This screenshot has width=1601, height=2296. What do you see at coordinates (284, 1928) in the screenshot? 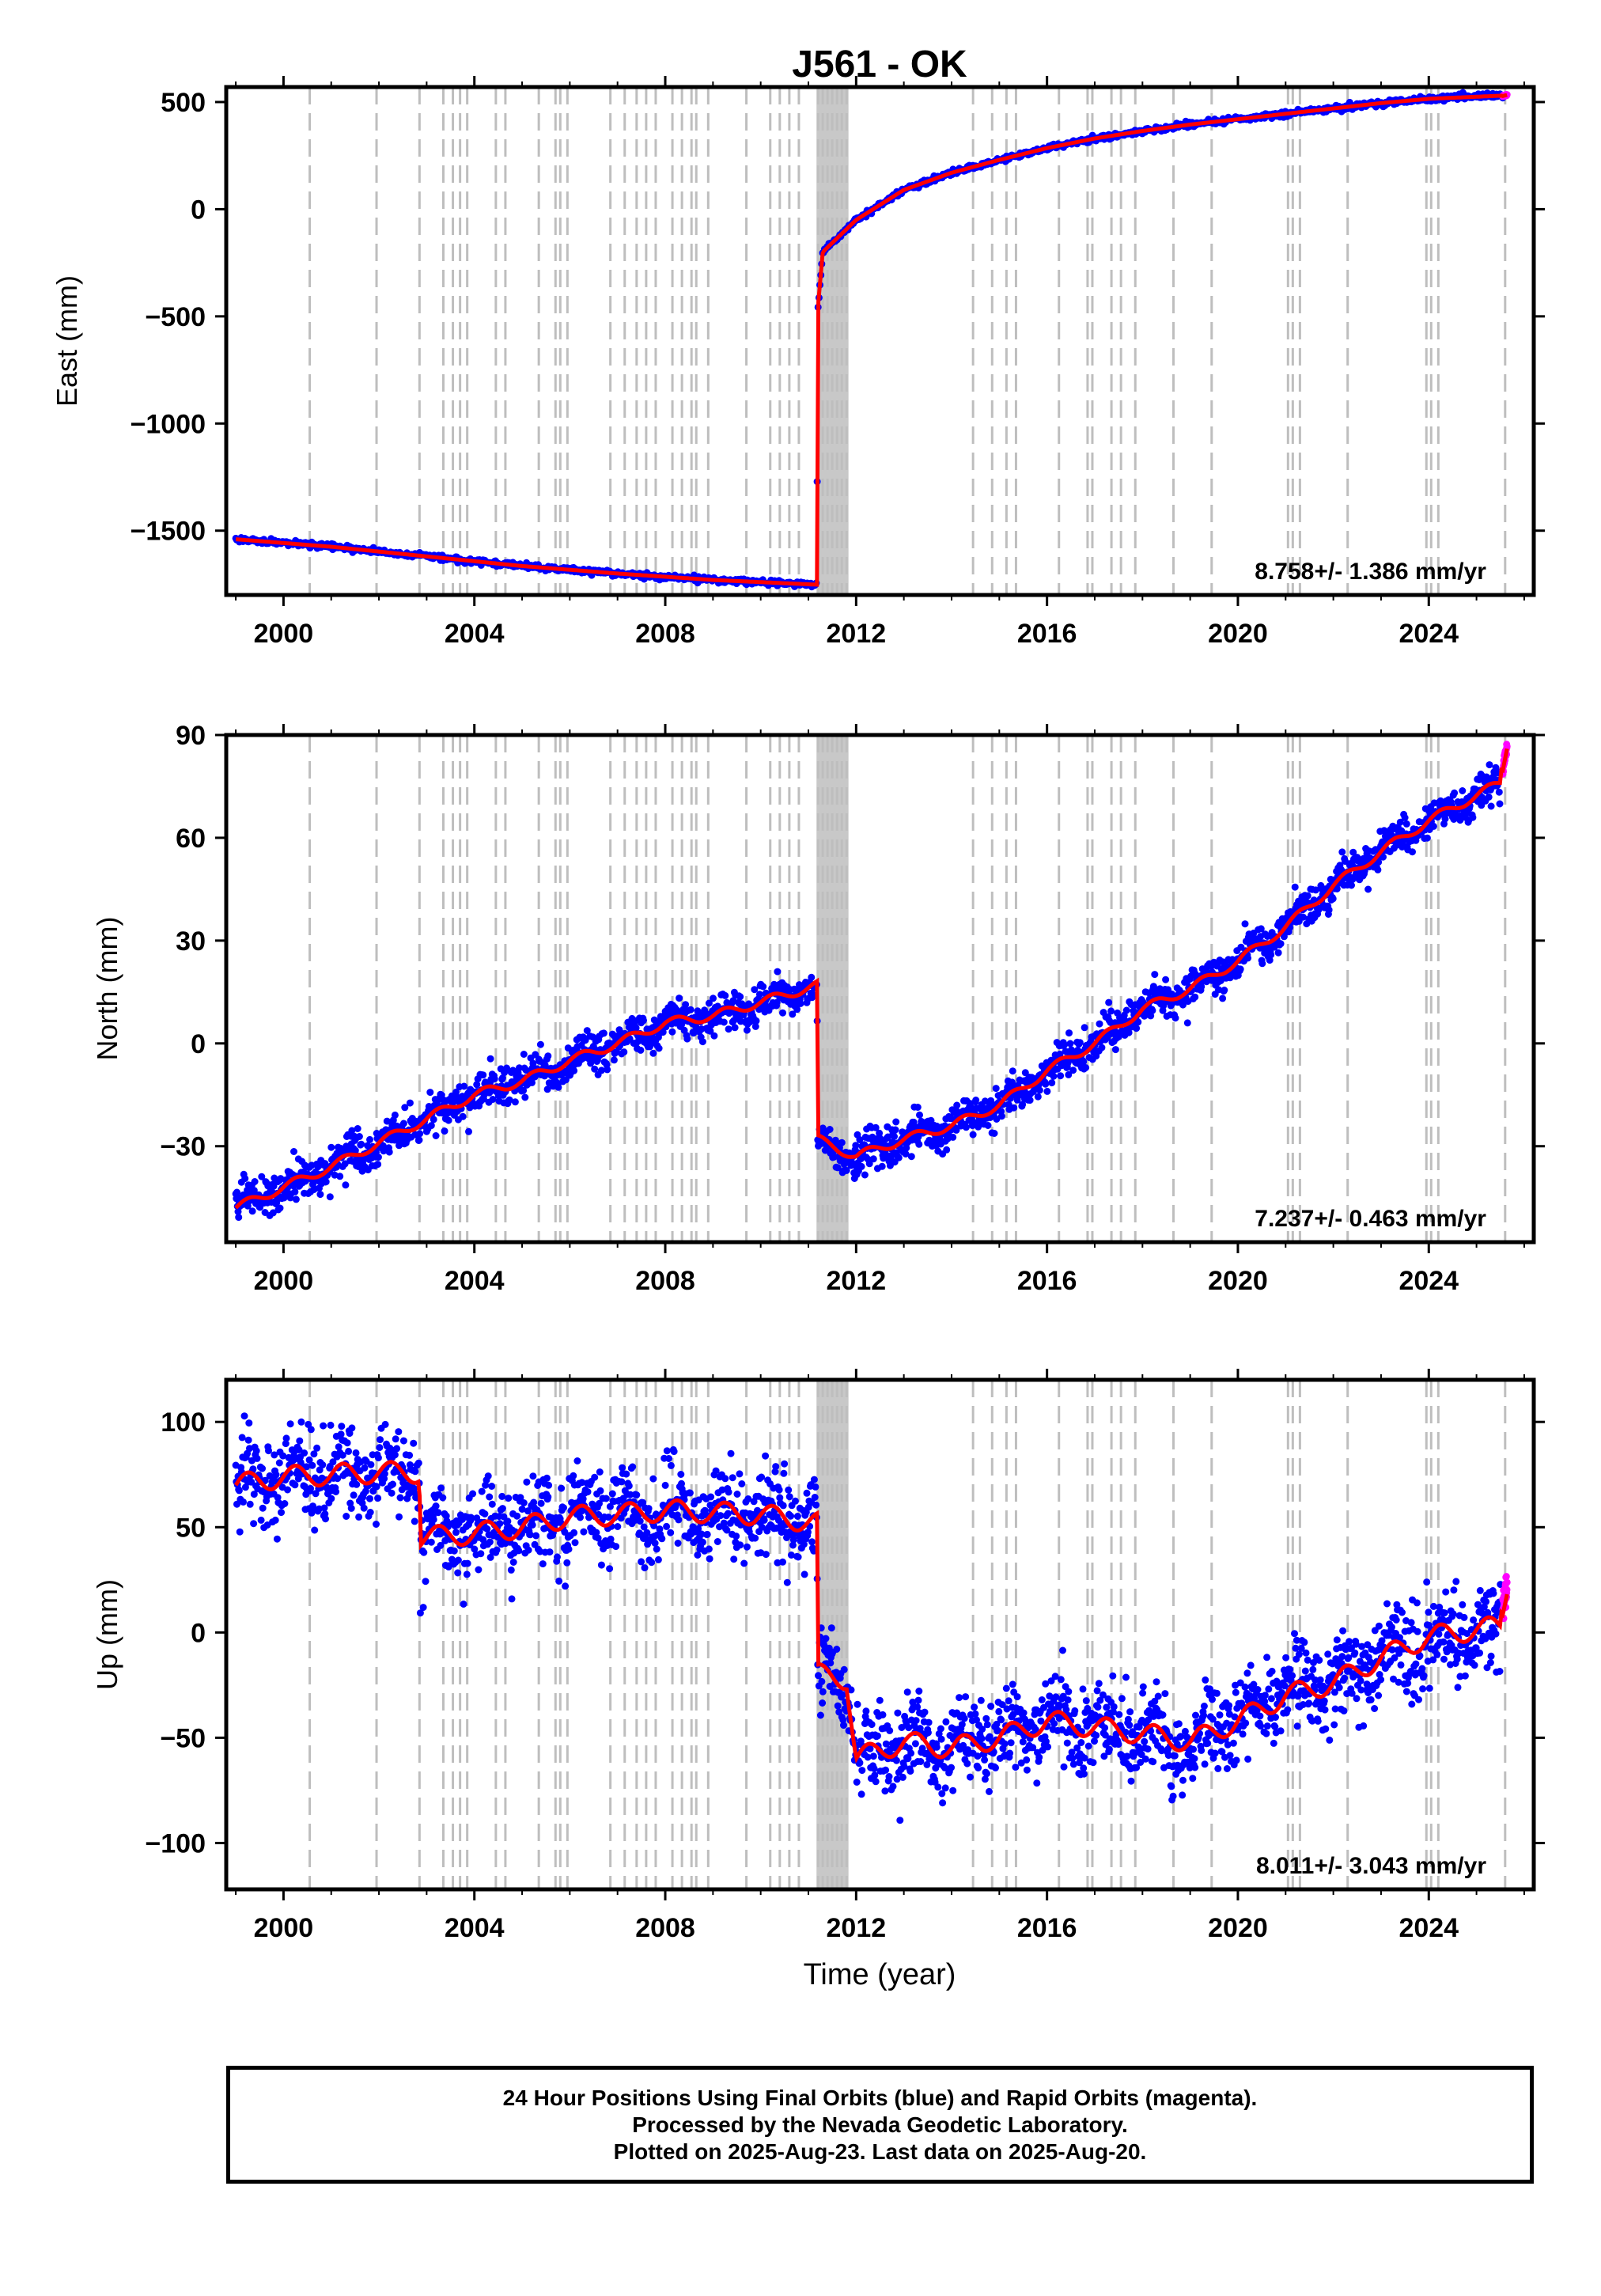
I see `up-x-tick-label: 2000` at bounding box center [284, 1928].